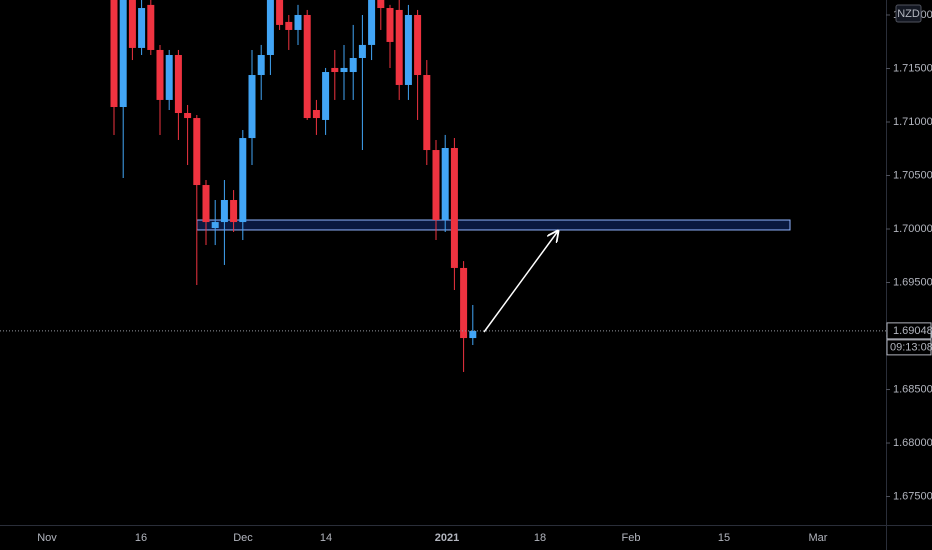 This screenshot has height=550, width=932. I want to click on y-tick-label: 1.71000, so click(912, 122).